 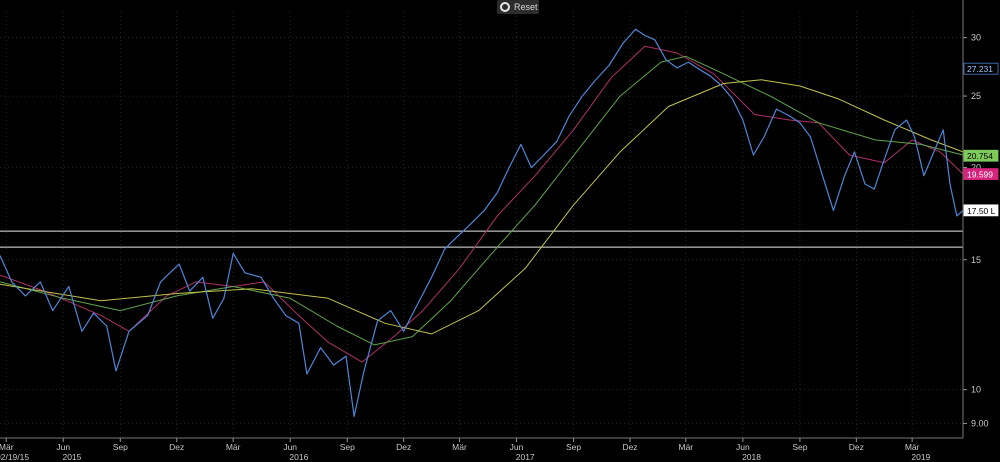 What do you see at coordinates (981, 139) in the screenshot?
I see `value-tags: 27.231 20.754 19.599 17.50 L` at bounding box center [981, 139].